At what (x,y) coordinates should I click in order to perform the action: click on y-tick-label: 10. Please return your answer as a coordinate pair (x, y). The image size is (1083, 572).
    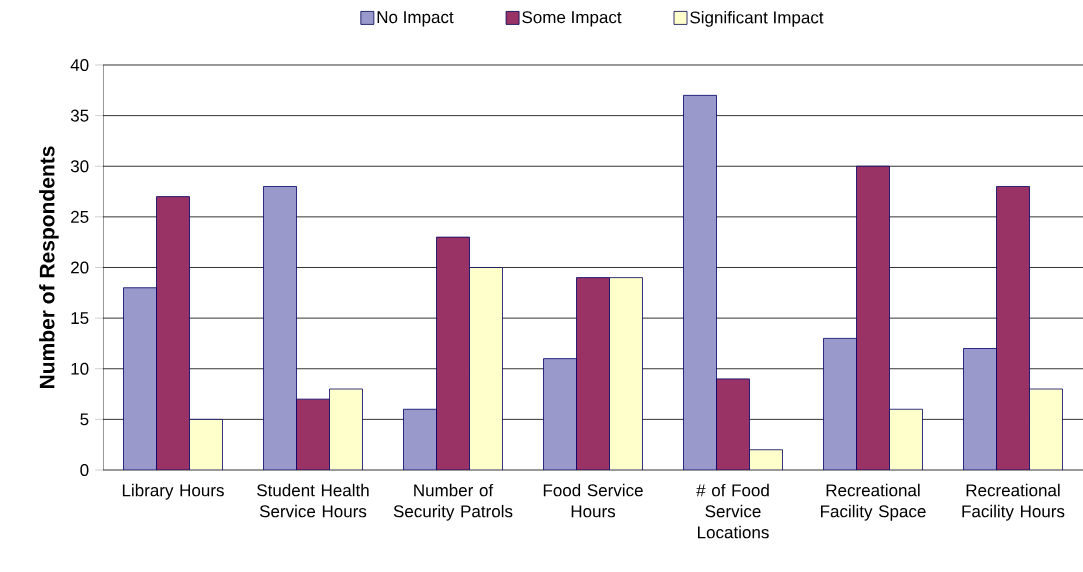
    Looking at the image, I should click on (80, 368).